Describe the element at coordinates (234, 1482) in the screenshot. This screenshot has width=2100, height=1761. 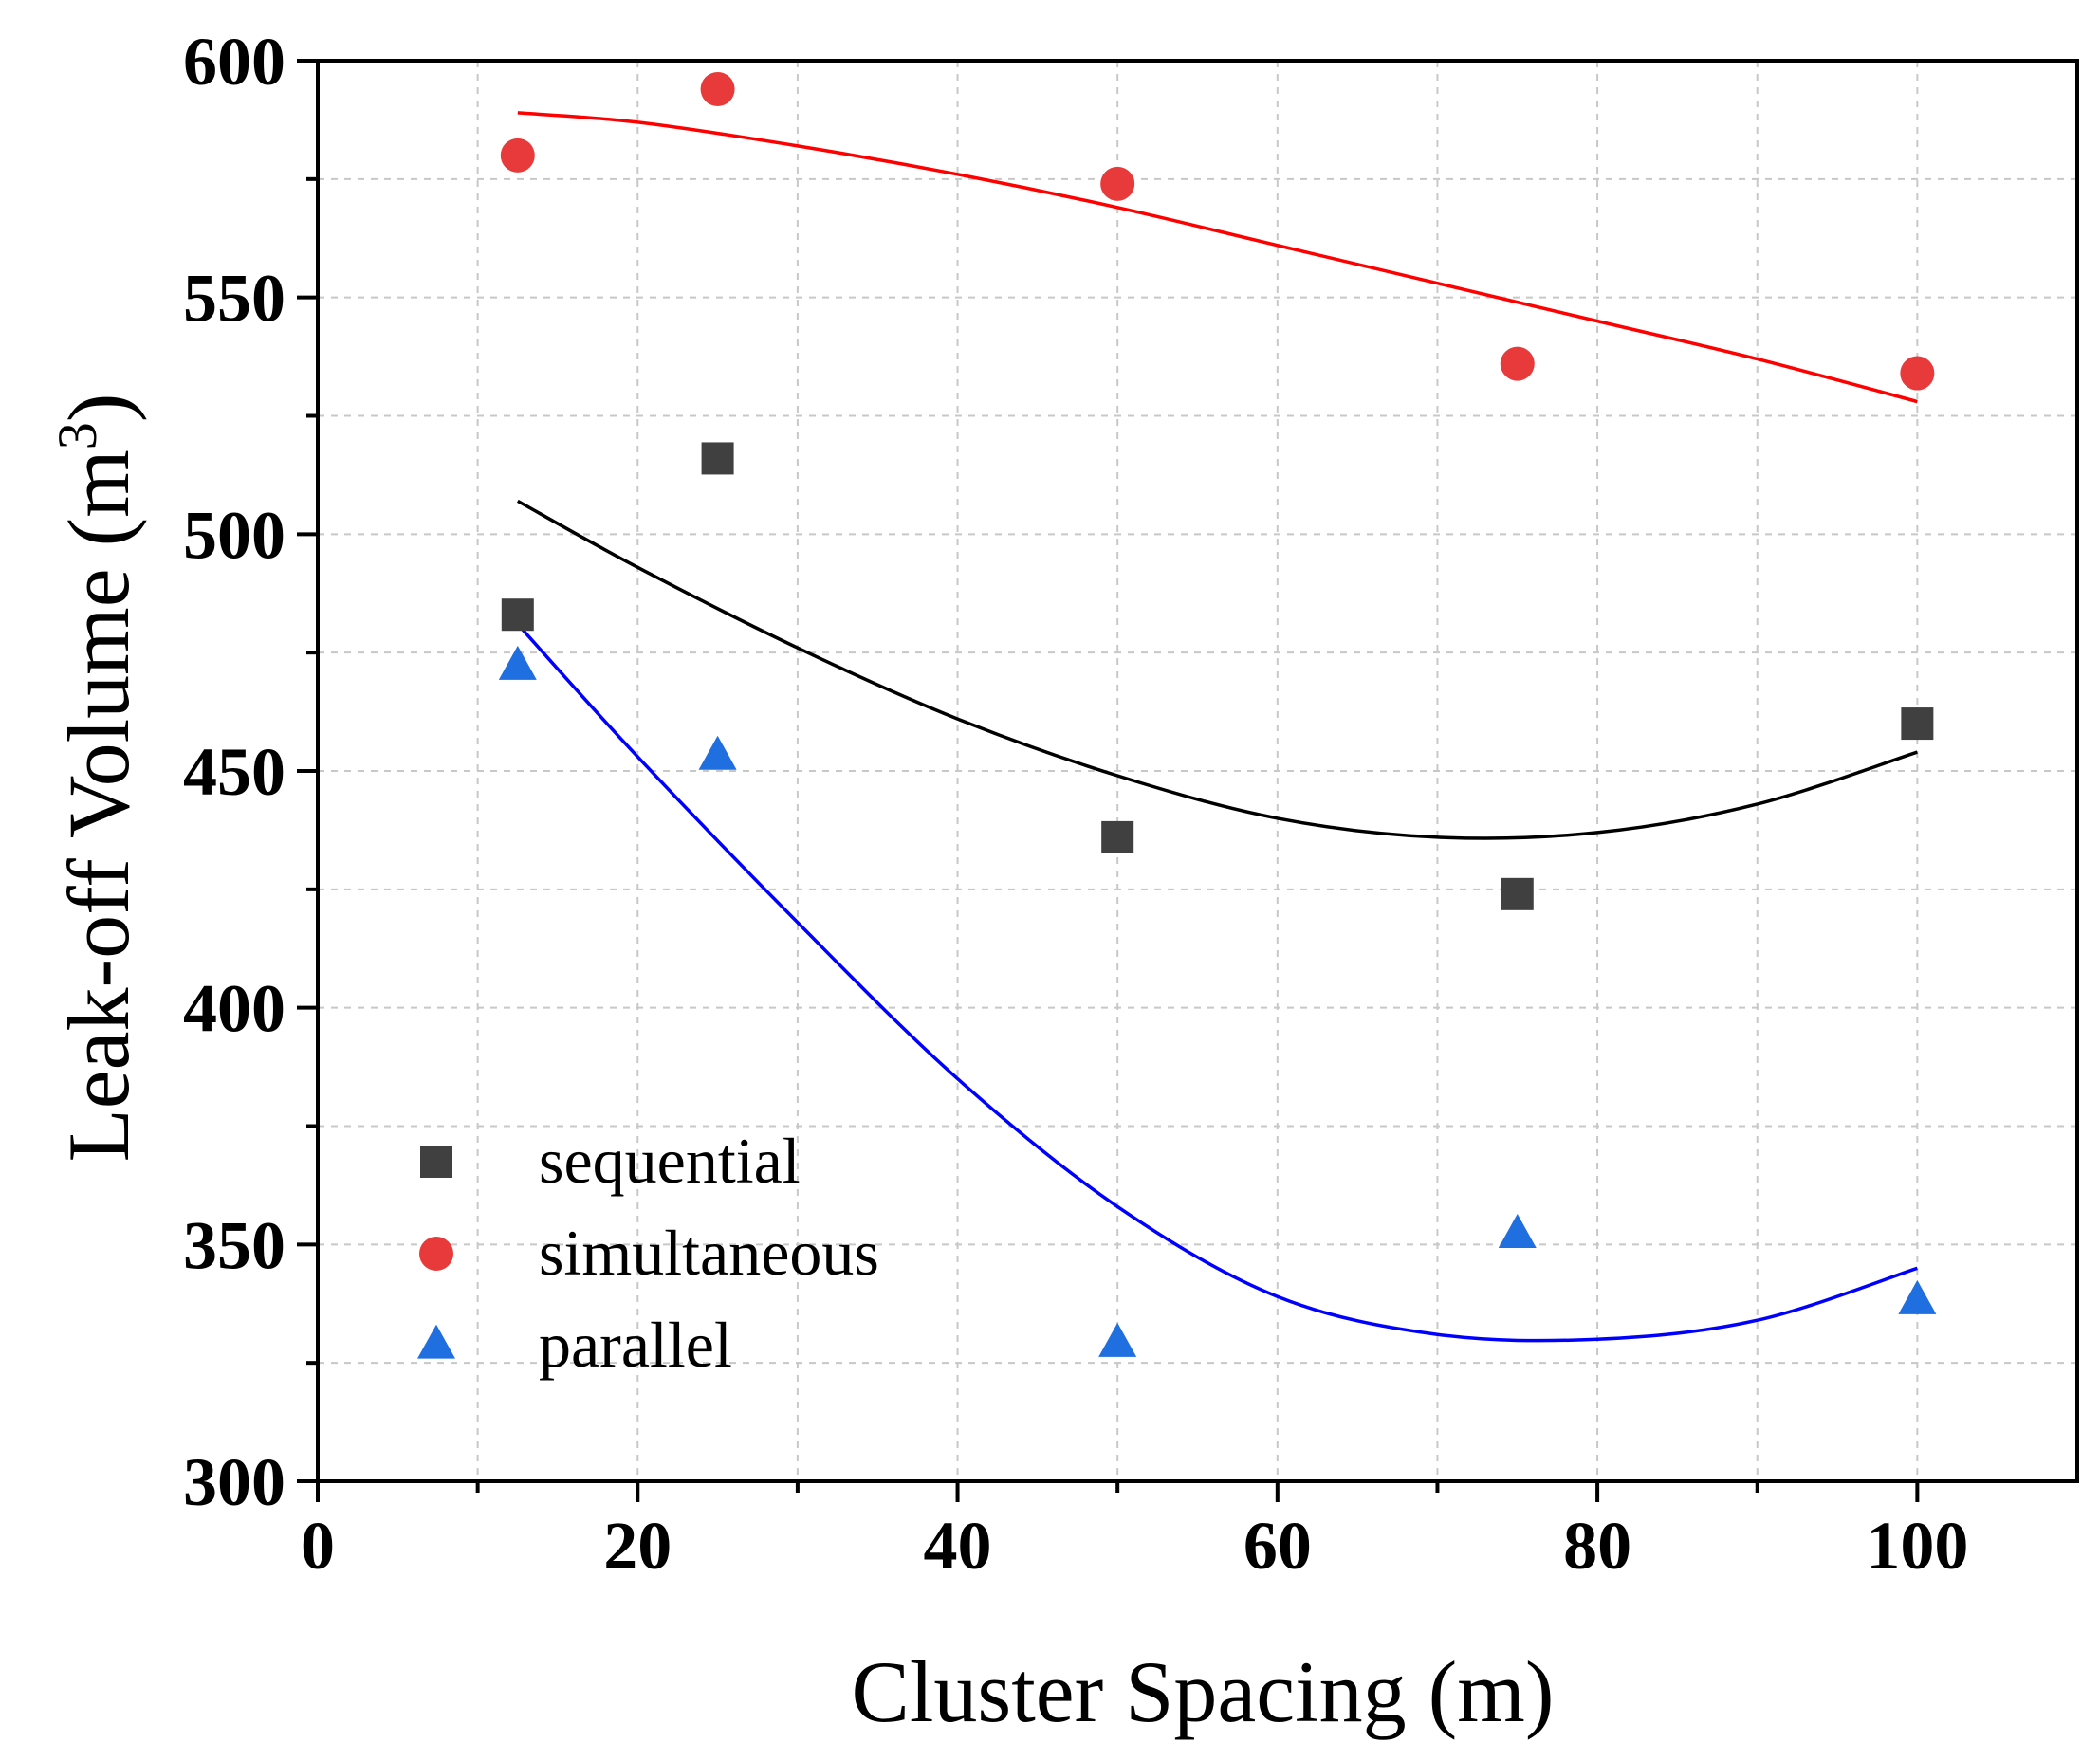
I see `y-tick-label: 300` at that location.